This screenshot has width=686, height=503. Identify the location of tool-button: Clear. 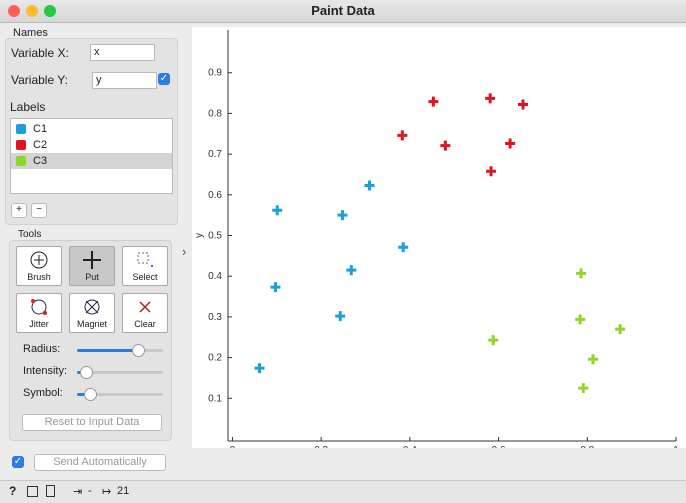
(145, 313).